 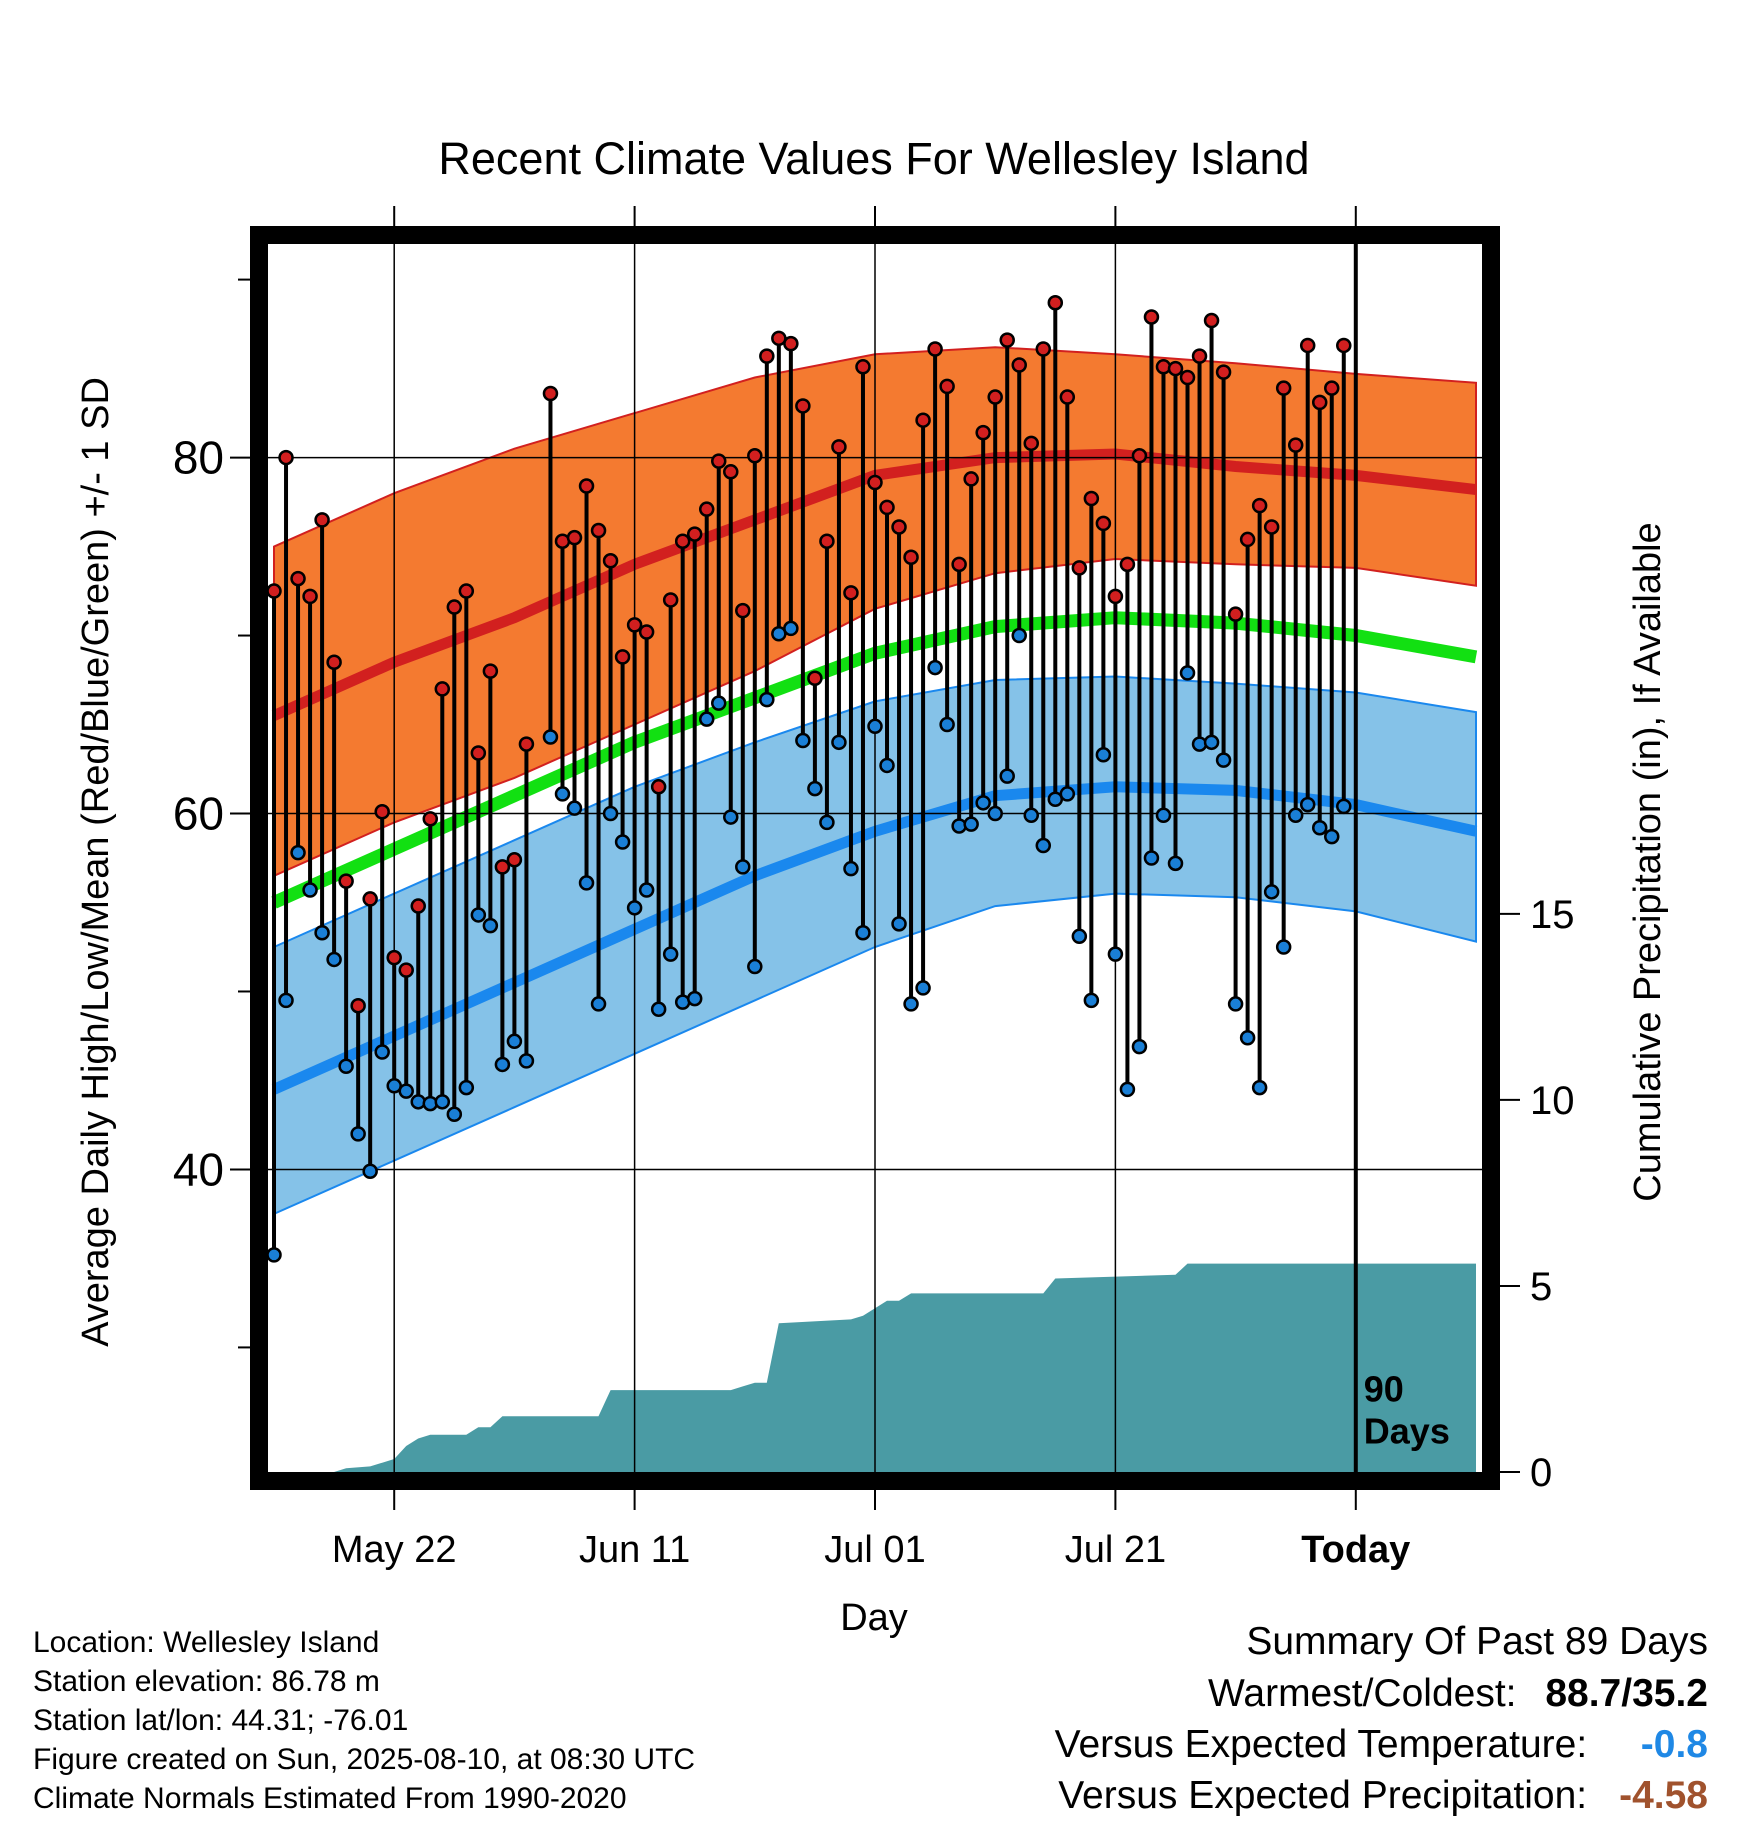 What do you see at coordinates (1407, 1430) in the screenshot?
I see `window-label-line: Days` at bounding box center [1407, 1430].